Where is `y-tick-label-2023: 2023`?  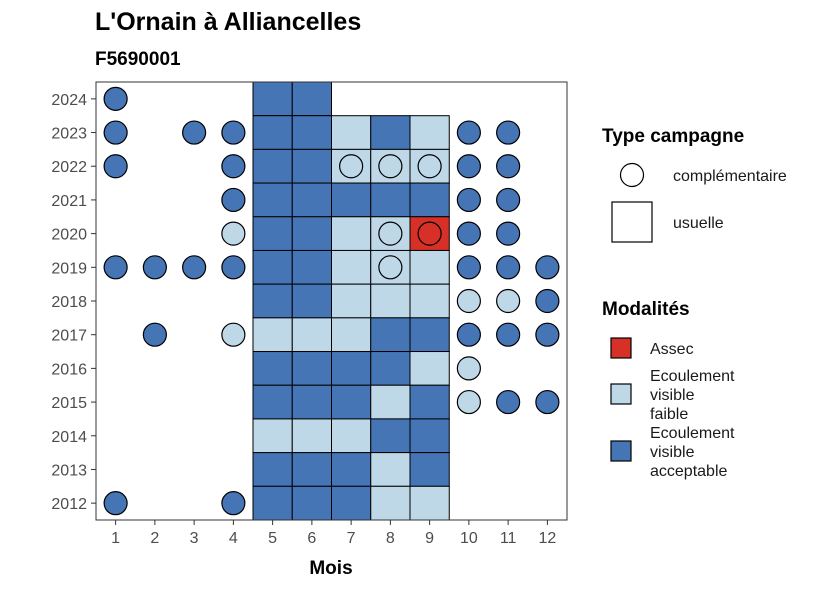
y-tick-label-2023: 2023 is located at coordinates (69, 134).